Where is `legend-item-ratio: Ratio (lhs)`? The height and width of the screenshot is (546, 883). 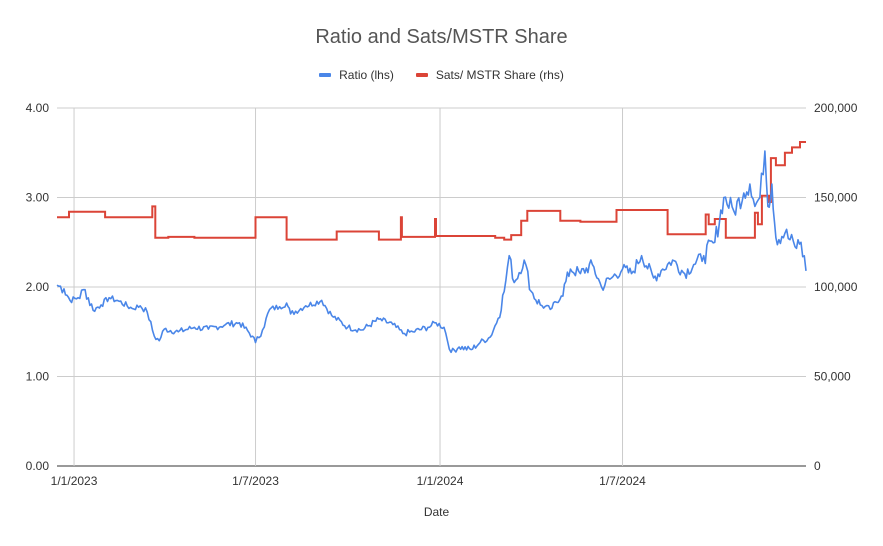 legend-item-ratio: Ratio (lhs) is located at coordinates (356, 75).